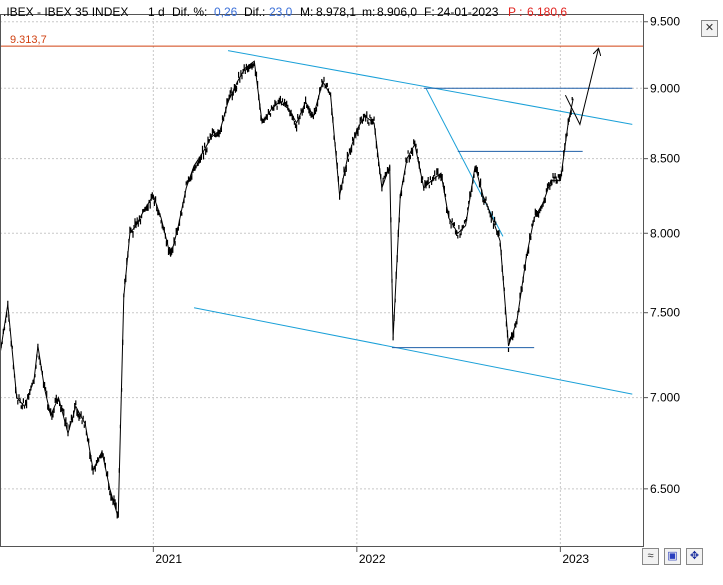 This screenshot has height=585, width=723. I want to click on y-tick-label: 9.500, so click(665, 22).